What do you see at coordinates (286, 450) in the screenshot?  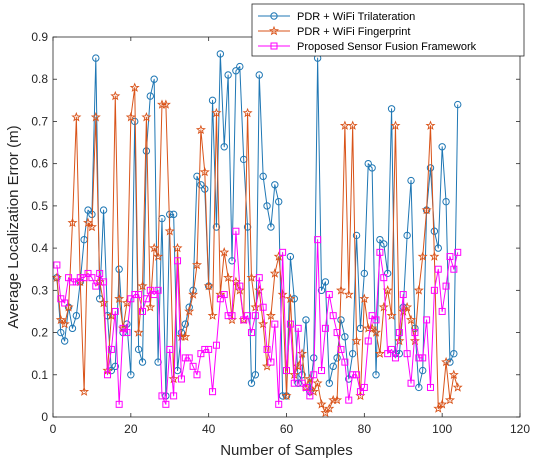 I see `x-axis-title: Number of Samples` at bounding box center [286, 450].